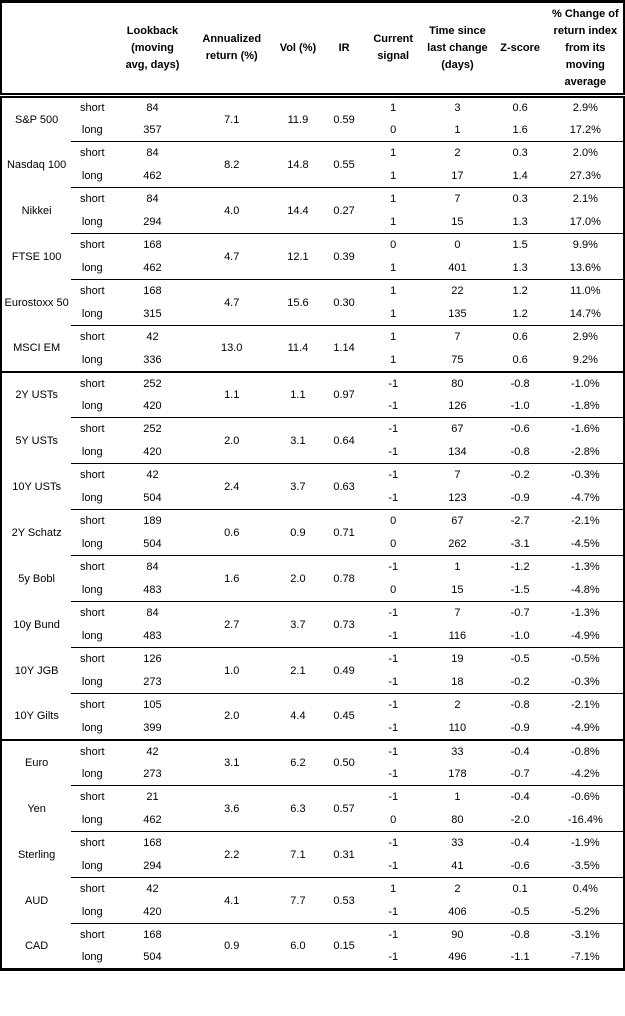  Describe the element at coordinates (457, 199) in the screenshot. I see `time-since-last-change-value: 7` at that location.